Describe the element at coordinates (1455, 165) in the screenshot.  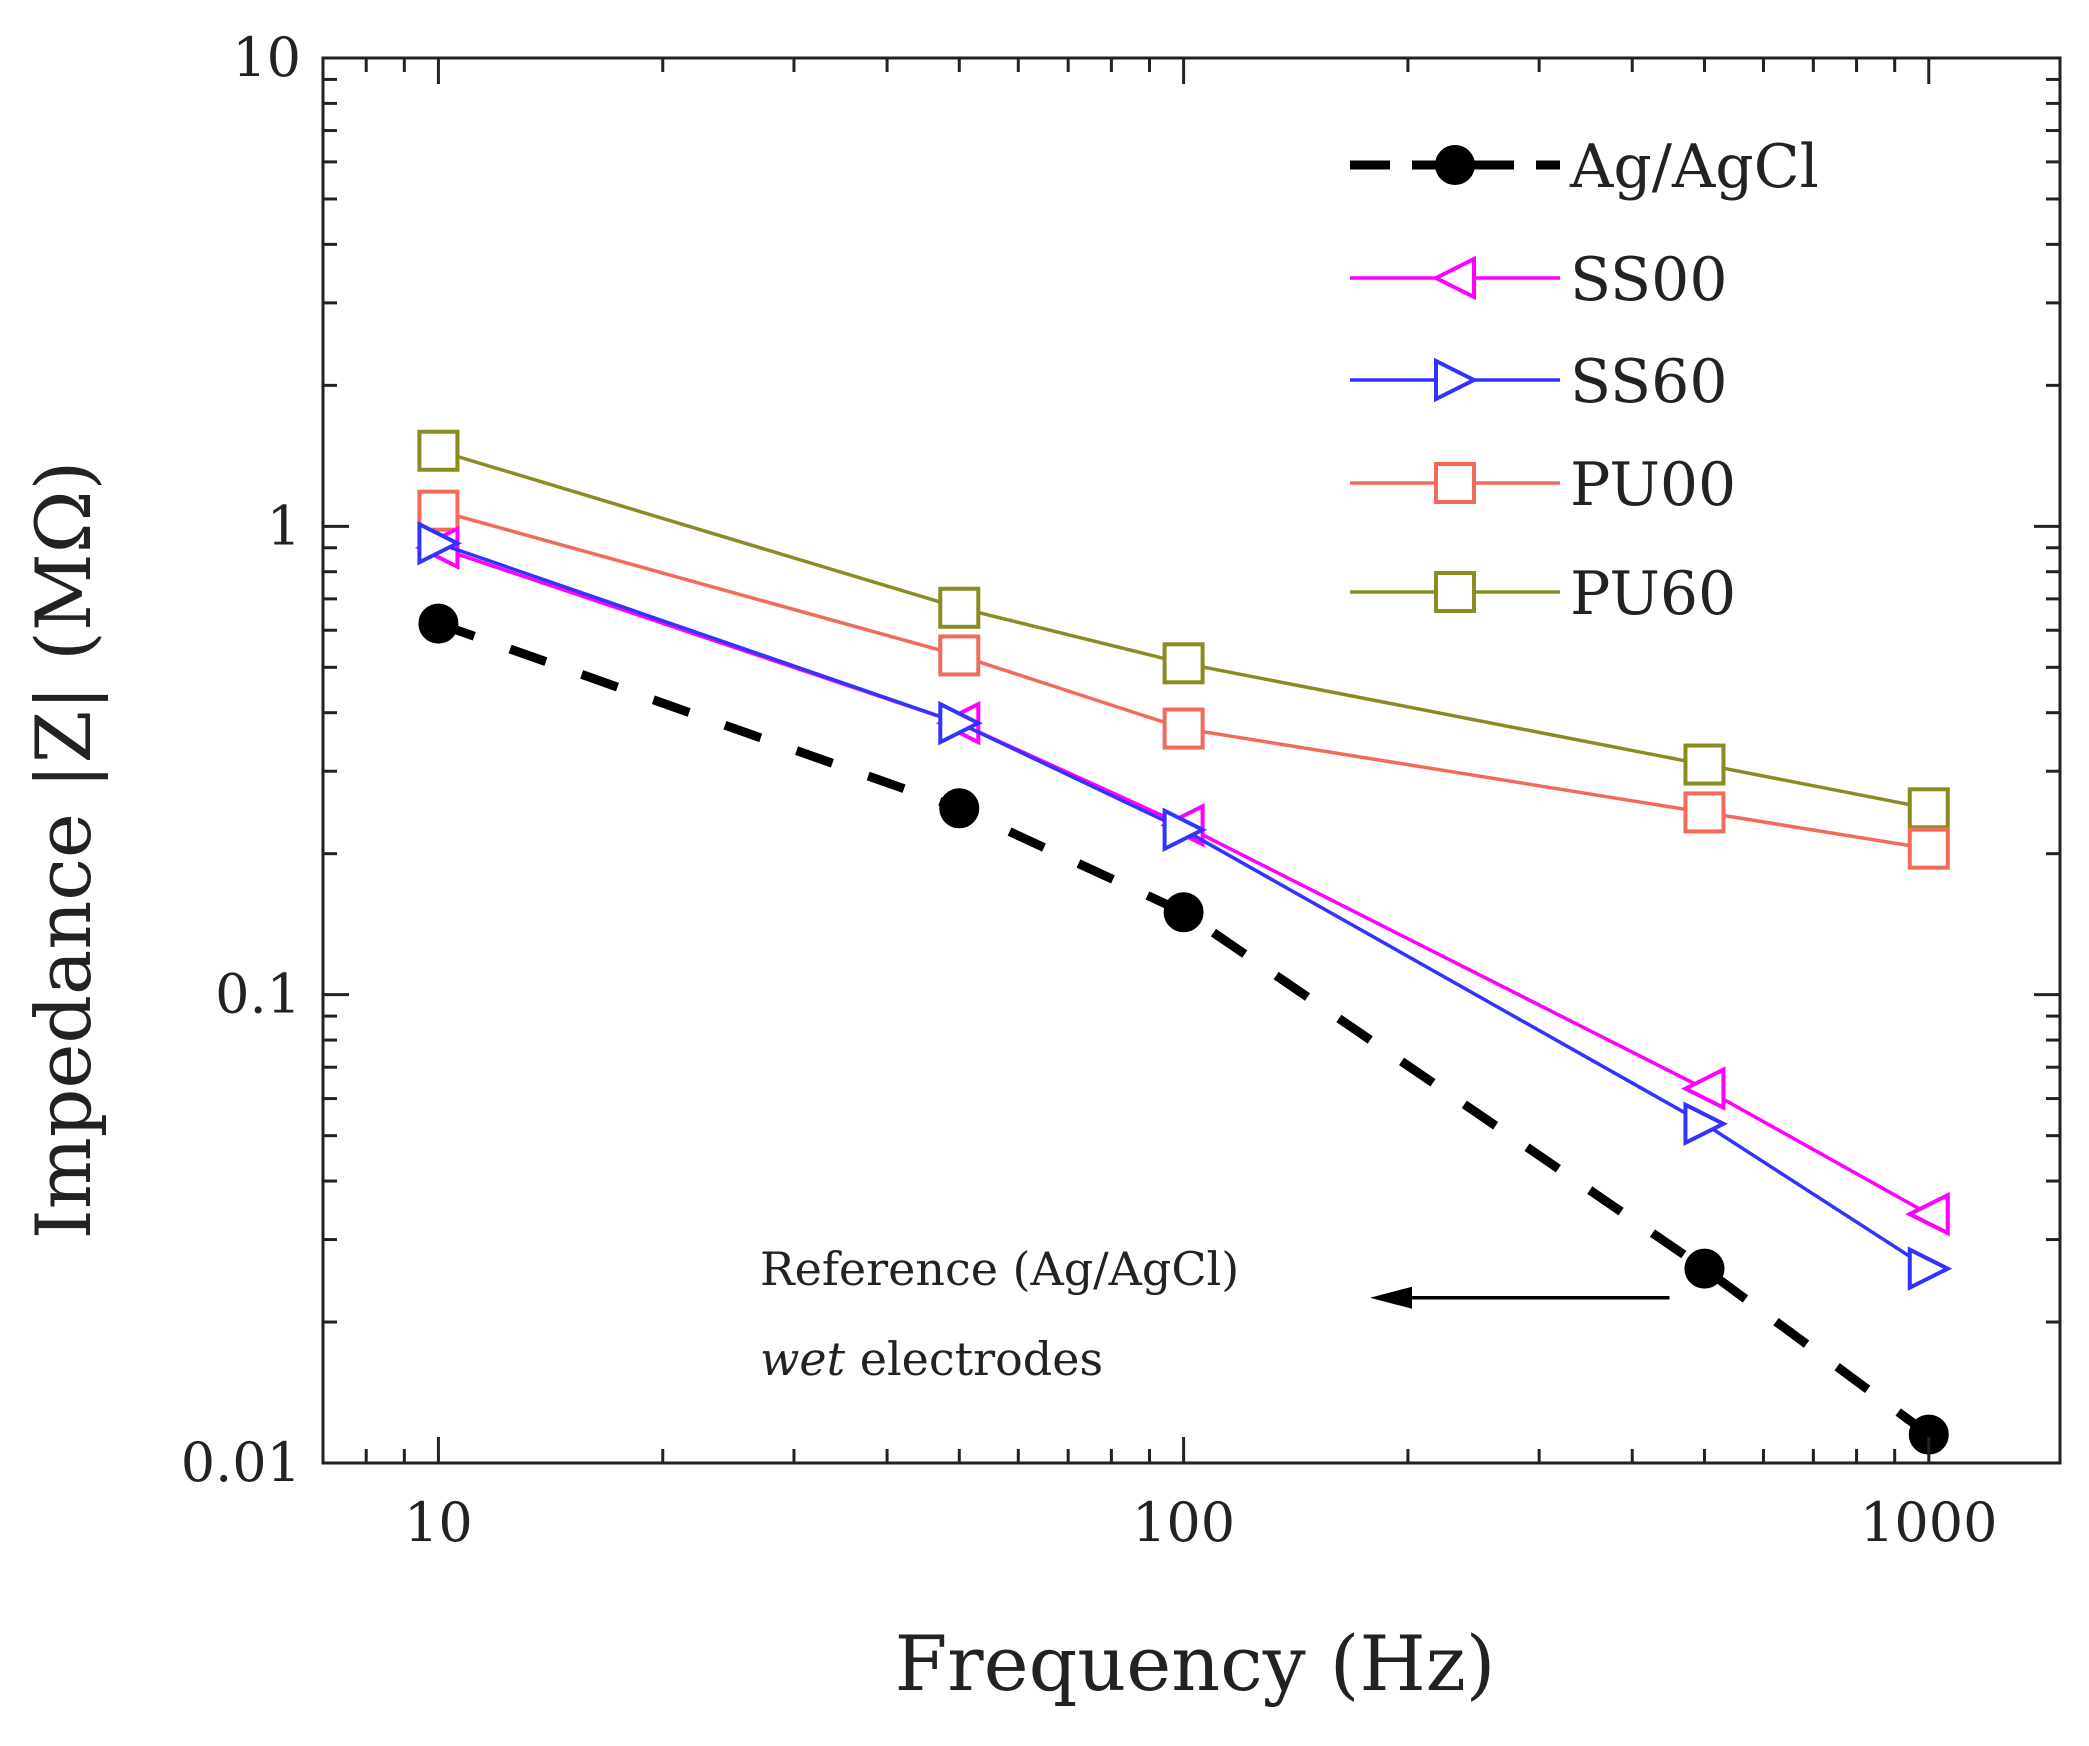
I see `legend-marker-ag-agcl` at that location.